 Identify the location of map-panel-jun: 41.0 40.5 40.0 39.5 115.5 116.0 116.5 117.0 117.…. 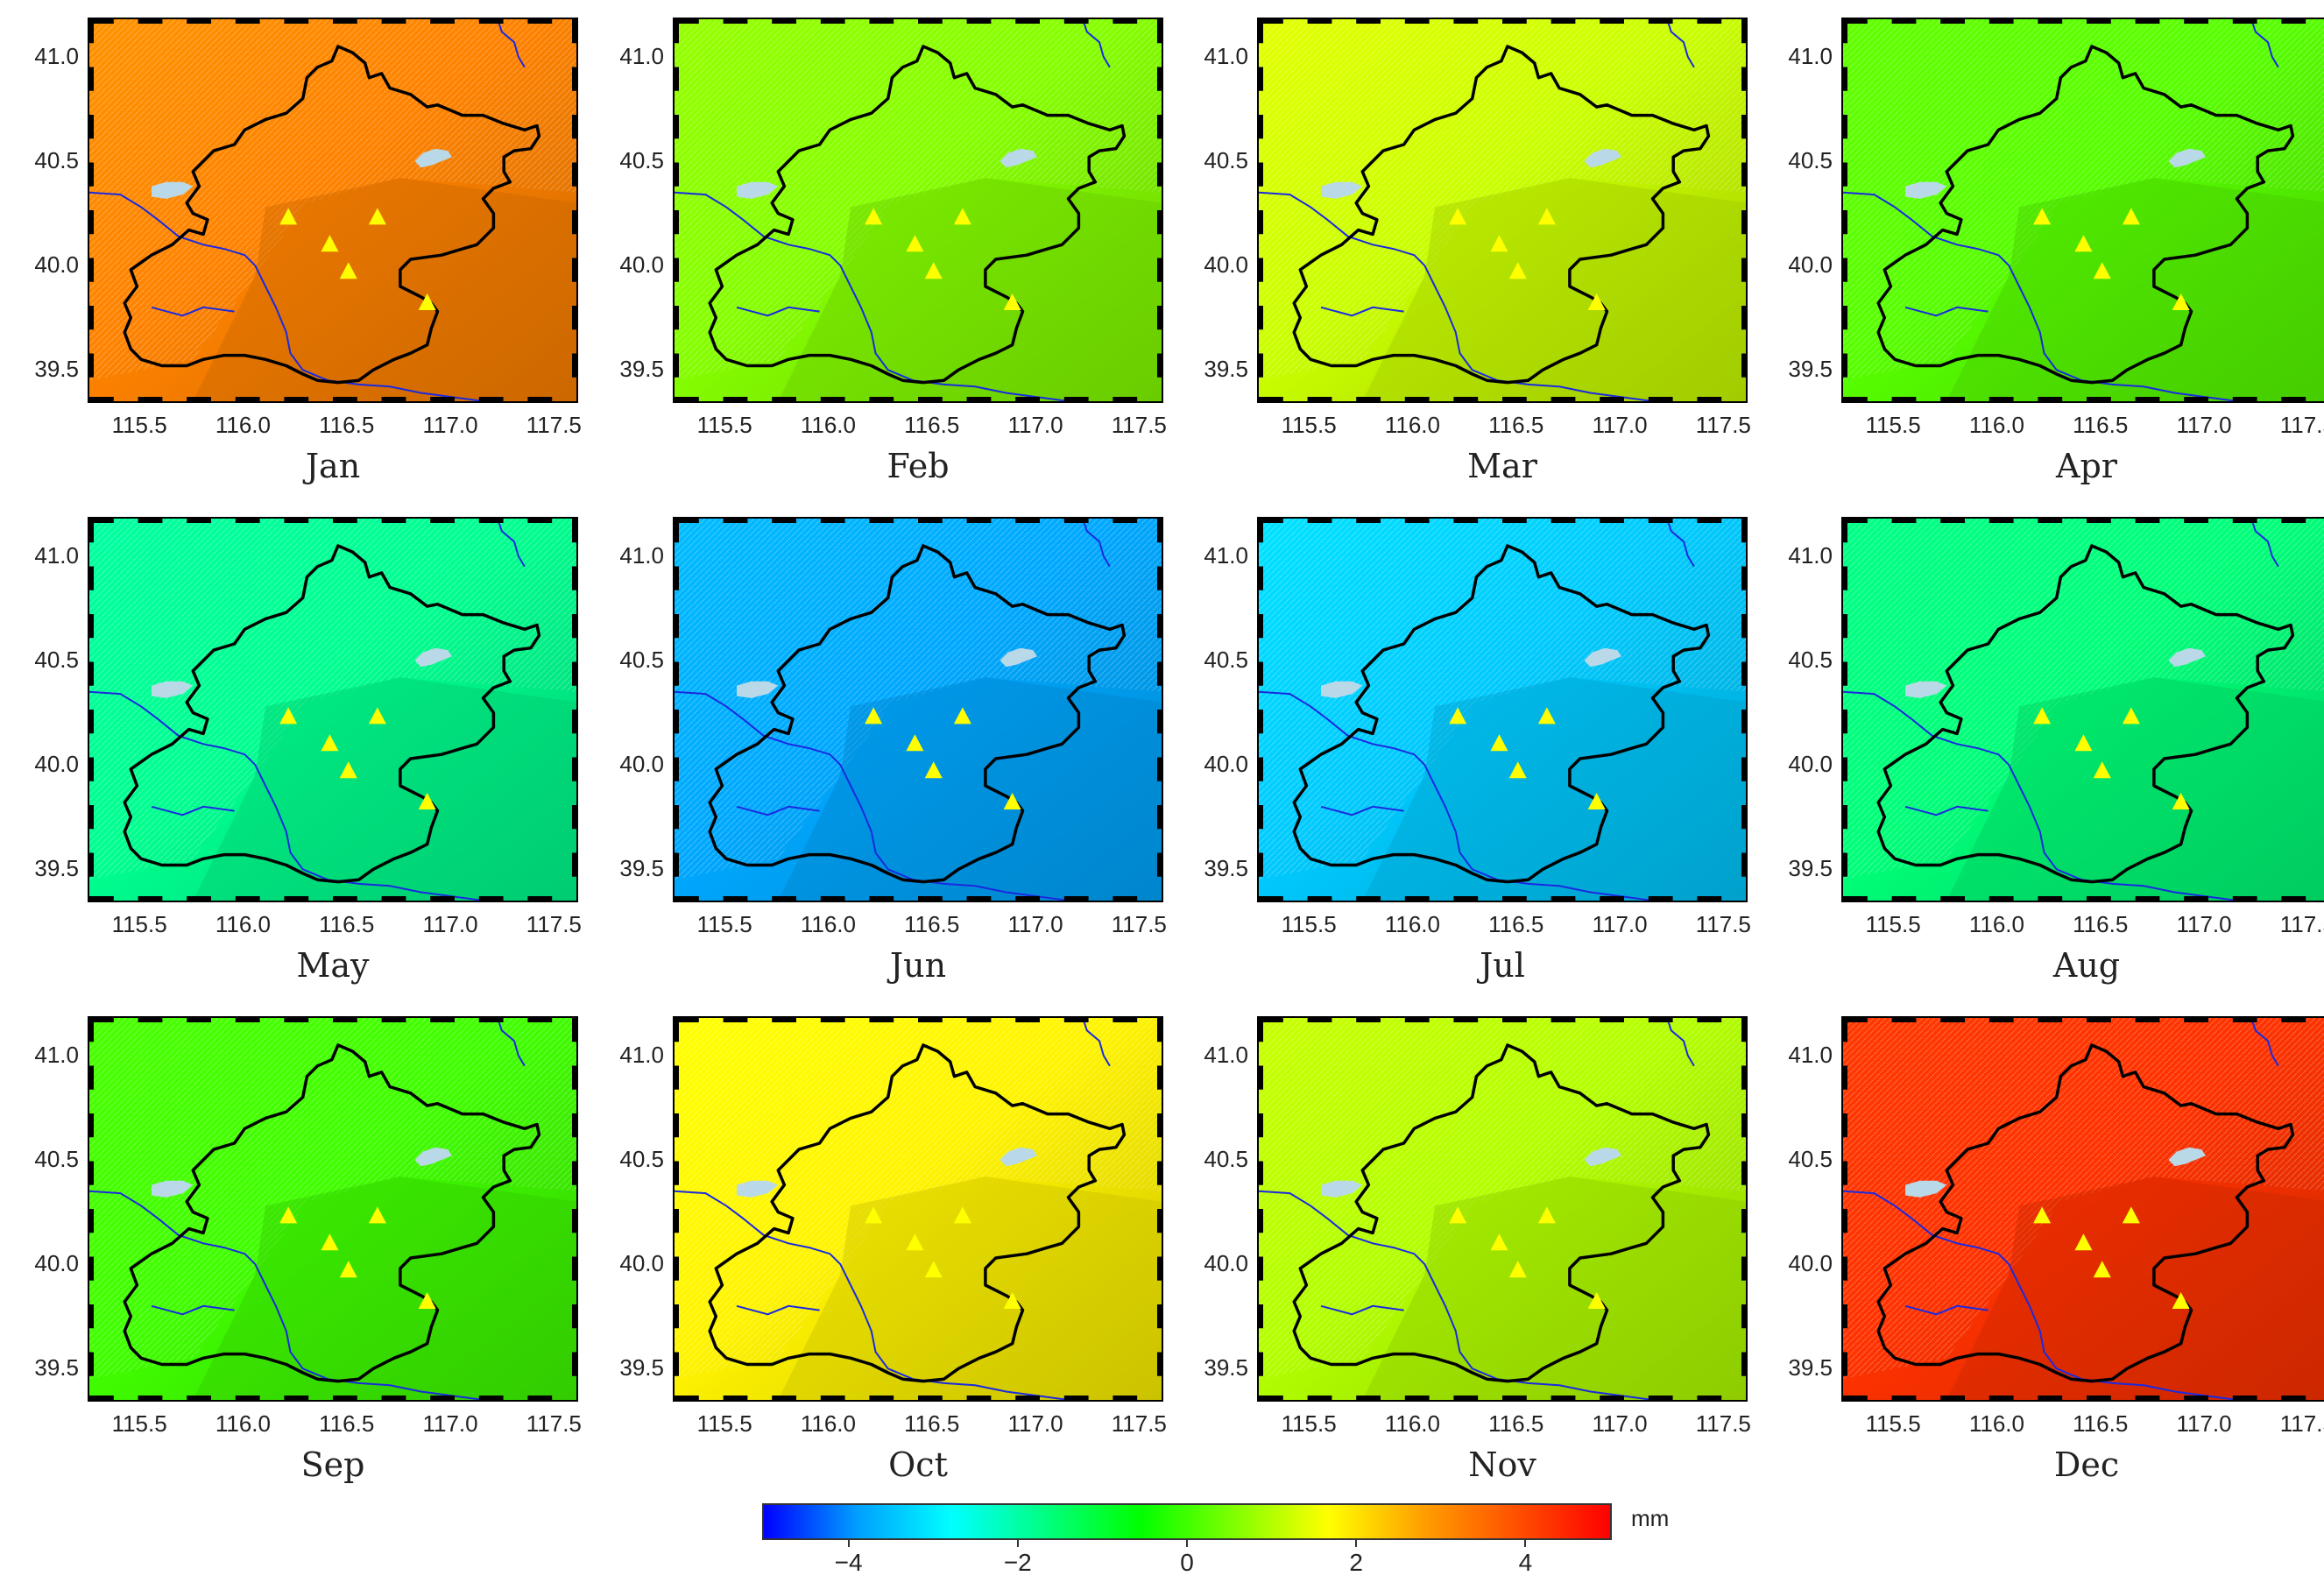
(917, 762).